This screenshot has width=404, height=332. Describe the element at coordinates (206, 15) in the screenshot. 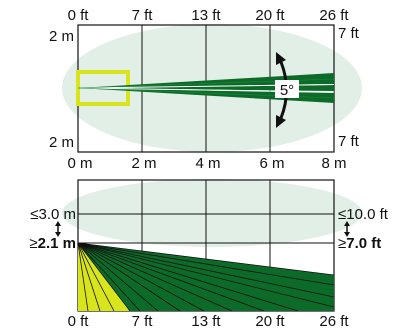

I see `top-ft-label: 13 ft` at that location.